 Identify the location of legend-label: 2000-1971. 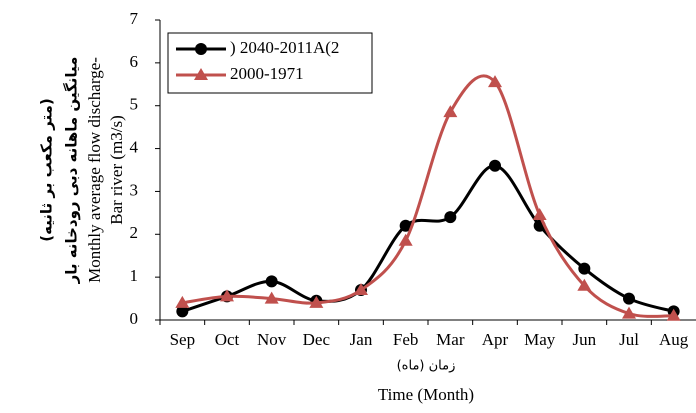
(267, 73).